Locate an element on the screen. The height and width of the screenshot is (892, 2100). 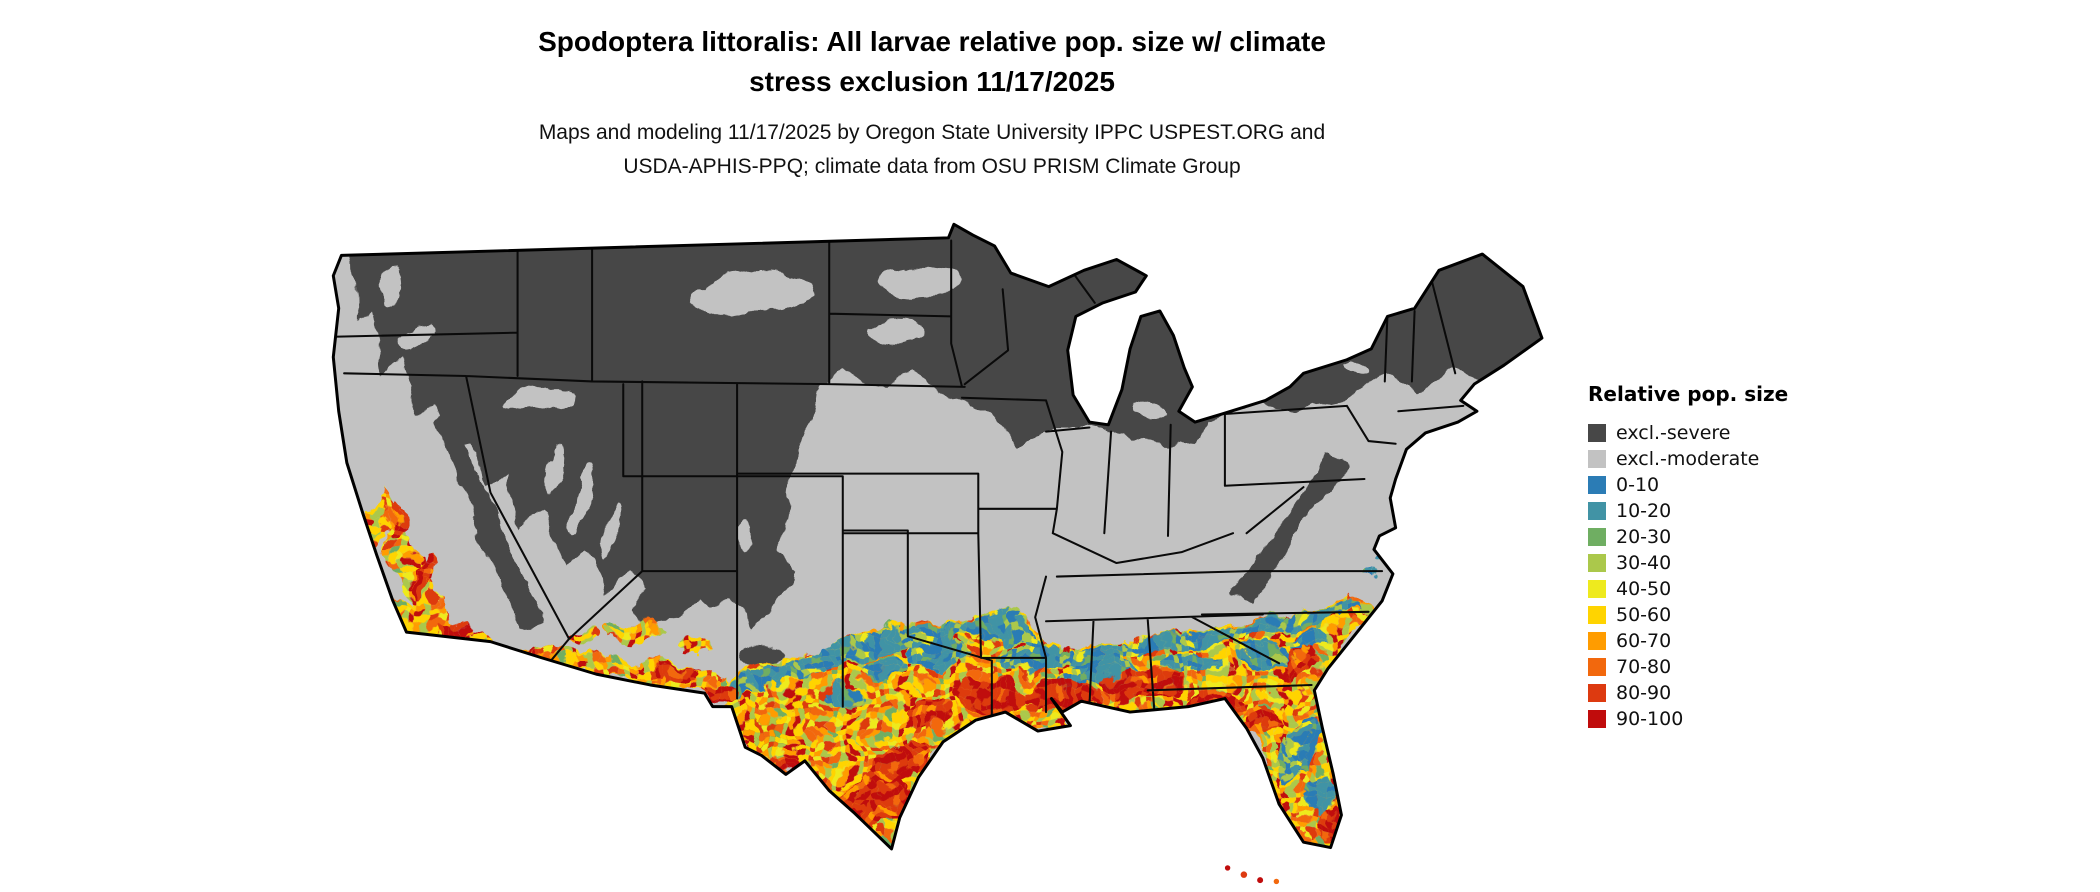
legend-item-40-50: 40-50 is located at coordinates (1688, 589).